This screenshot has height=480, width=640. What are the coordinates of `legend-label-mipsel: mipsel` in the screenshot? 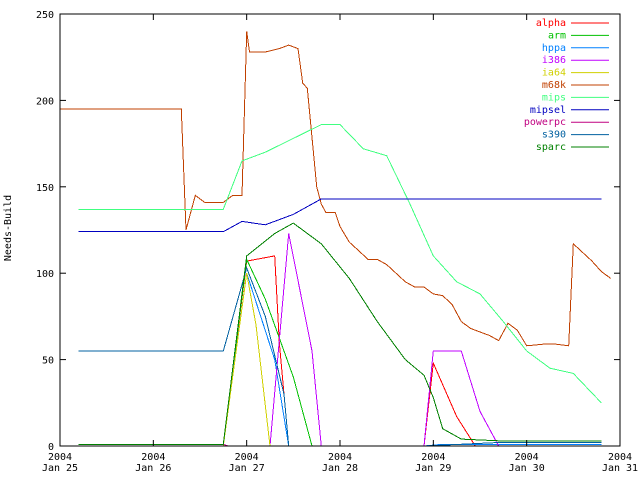 It's located at (548, 110).